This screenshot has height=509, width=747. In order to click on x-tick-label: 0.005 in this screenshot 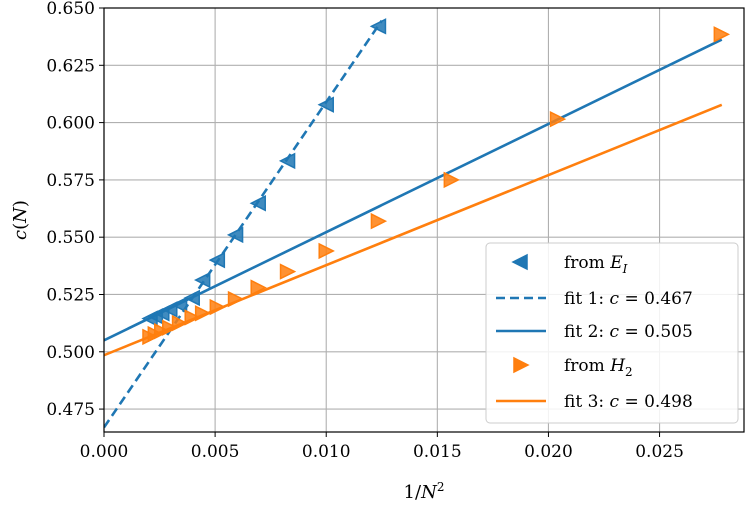, I will do `click(215, 452)`.